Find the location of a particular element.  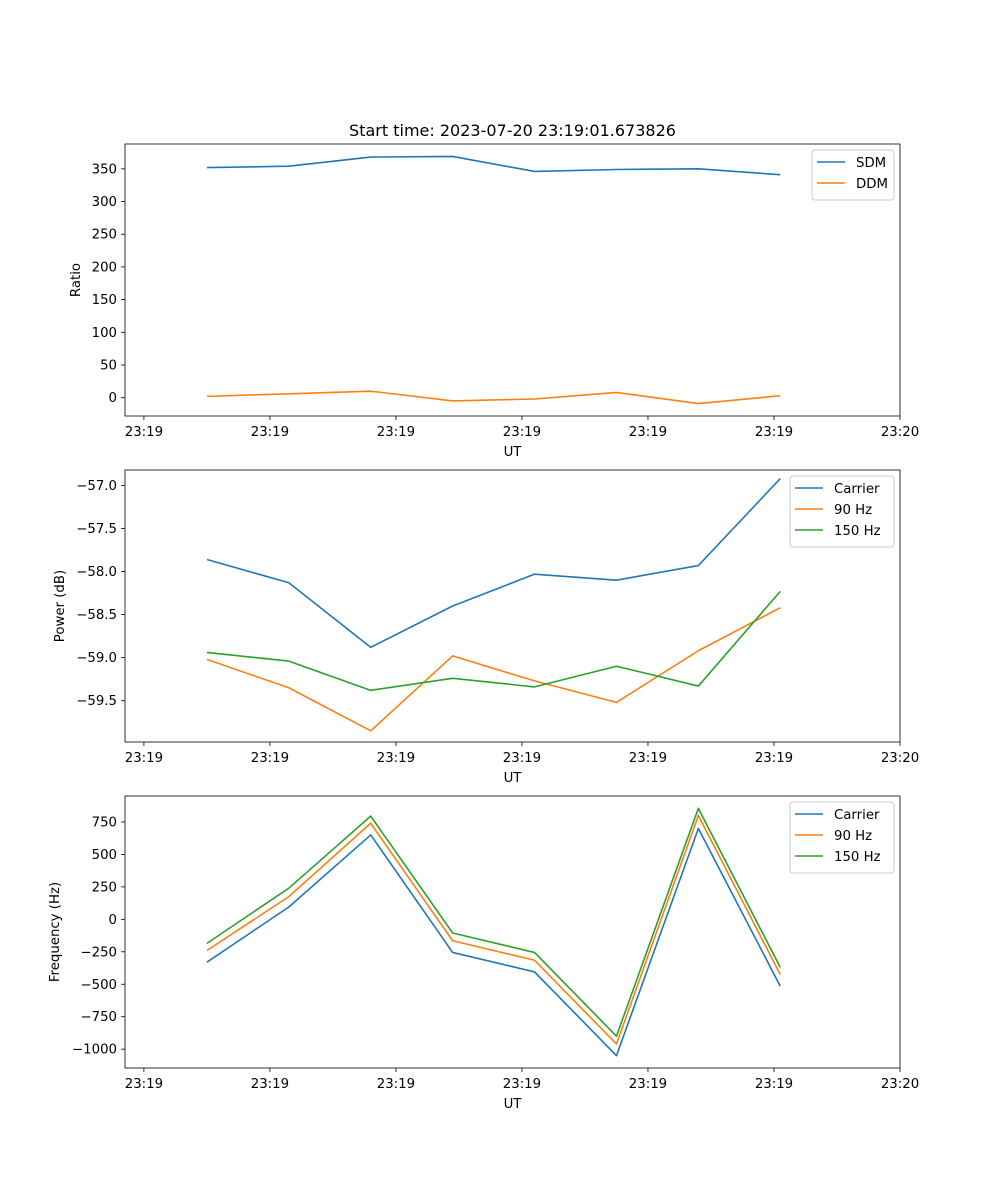

legend-label: SDM is located at coordinates (871, 163).